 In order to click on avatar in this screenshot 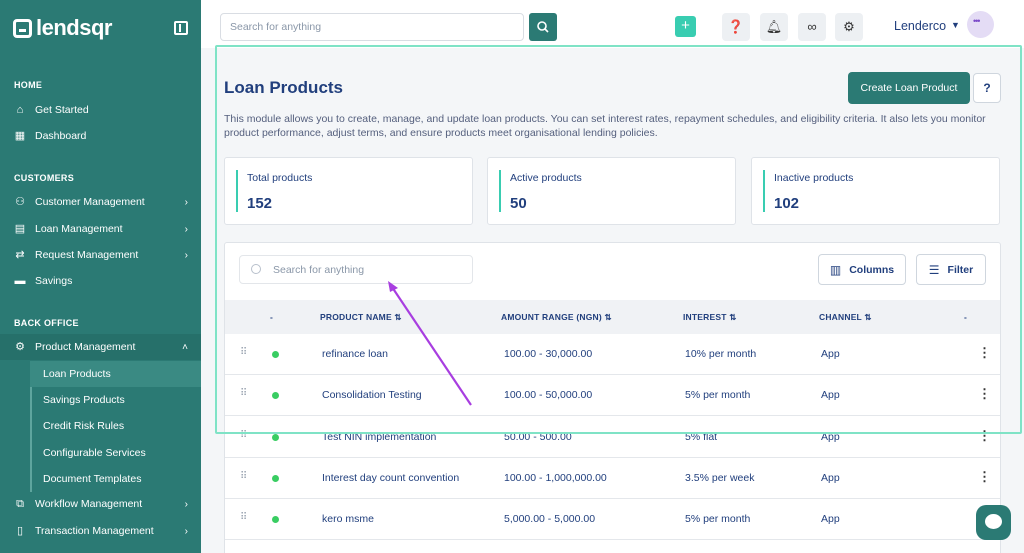, I will do `click(980, 24)`.